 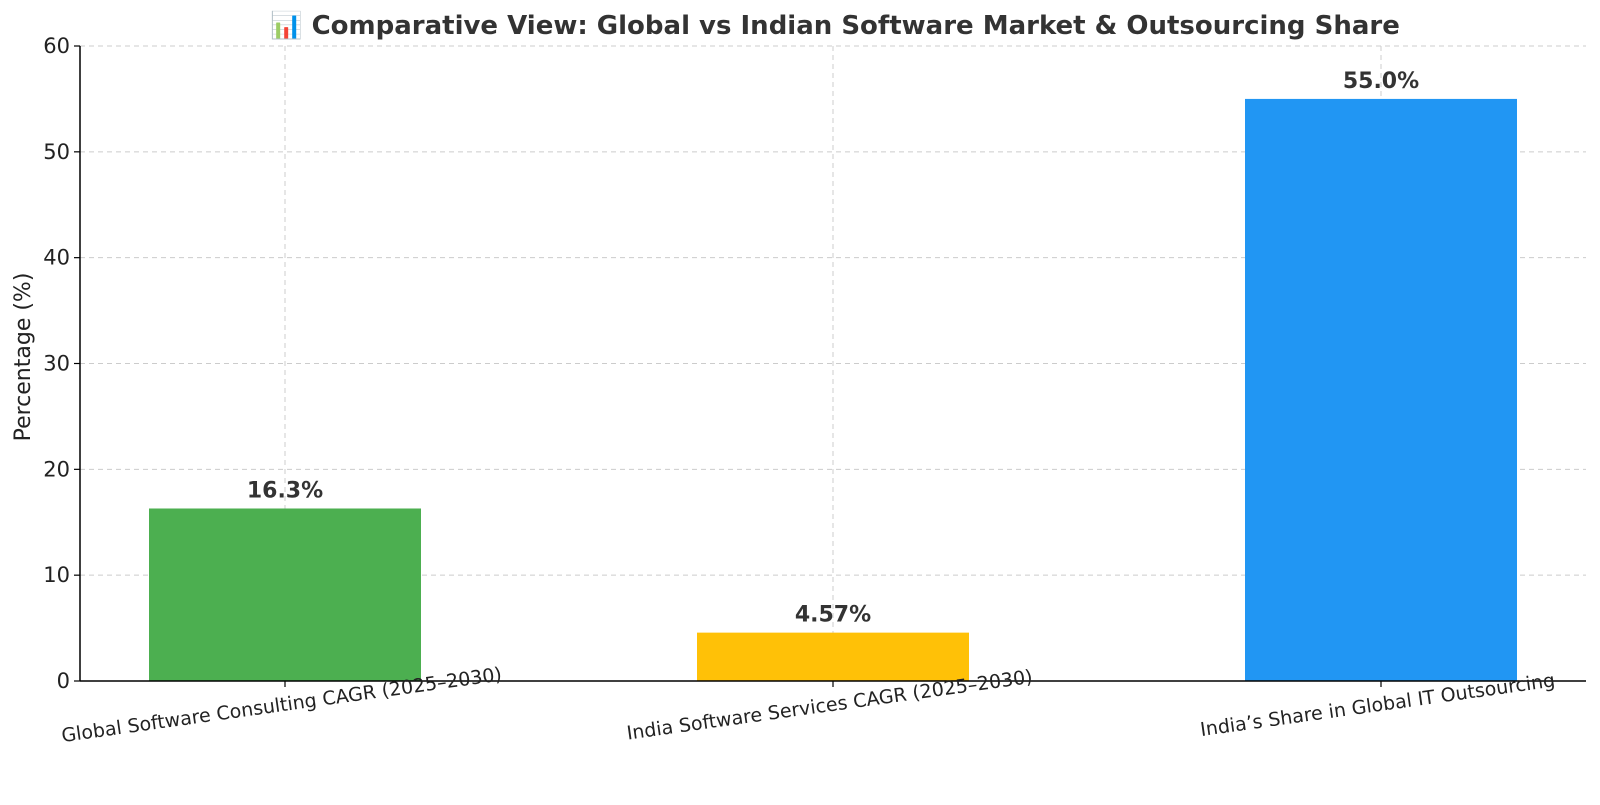 I want to click on y-tick-label-60: 60, so click(x=56, y=46).